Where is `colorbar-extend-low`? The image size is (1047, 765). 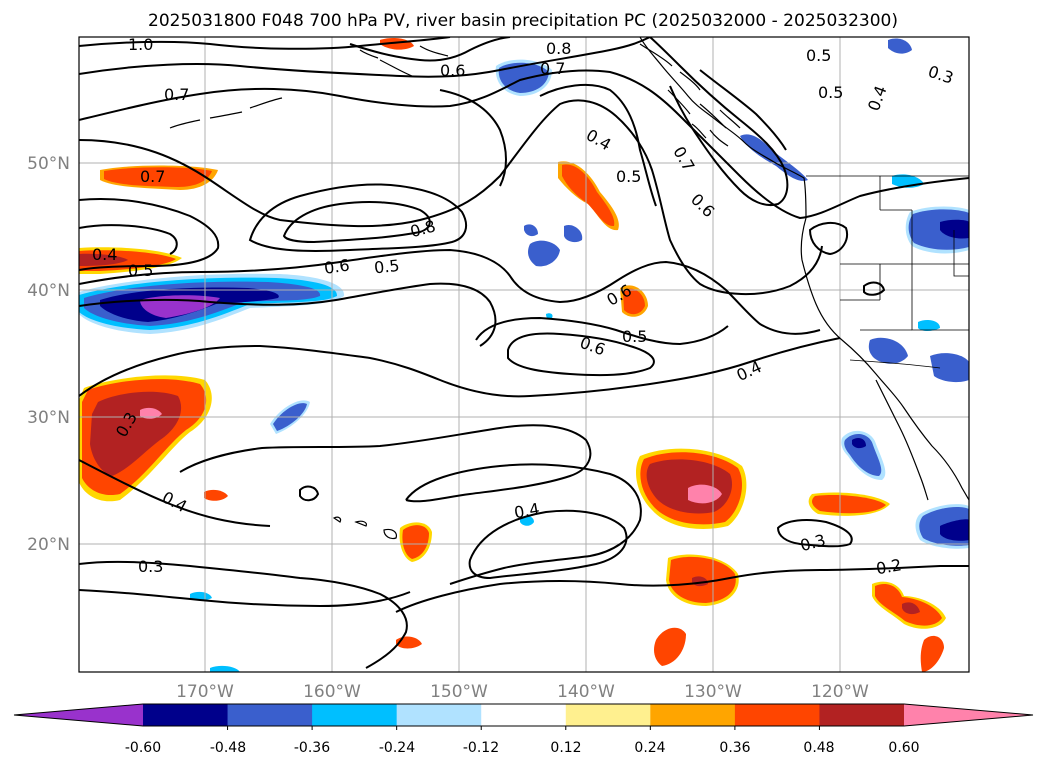
colorbar-extend-low is located at coordinates (78, 715).